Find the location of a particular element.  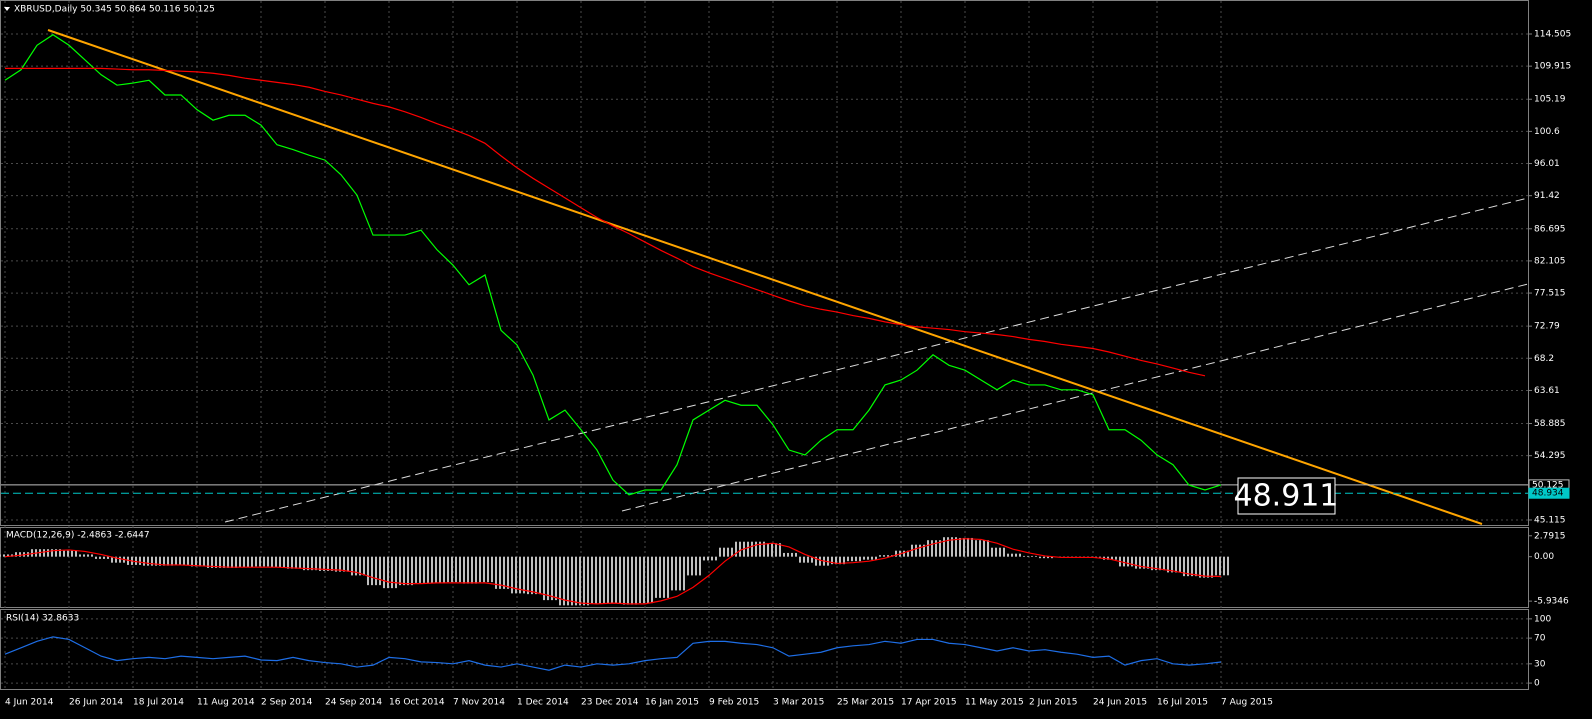

y-tick-label: 86.695 is located at coordinates (1550, 229).